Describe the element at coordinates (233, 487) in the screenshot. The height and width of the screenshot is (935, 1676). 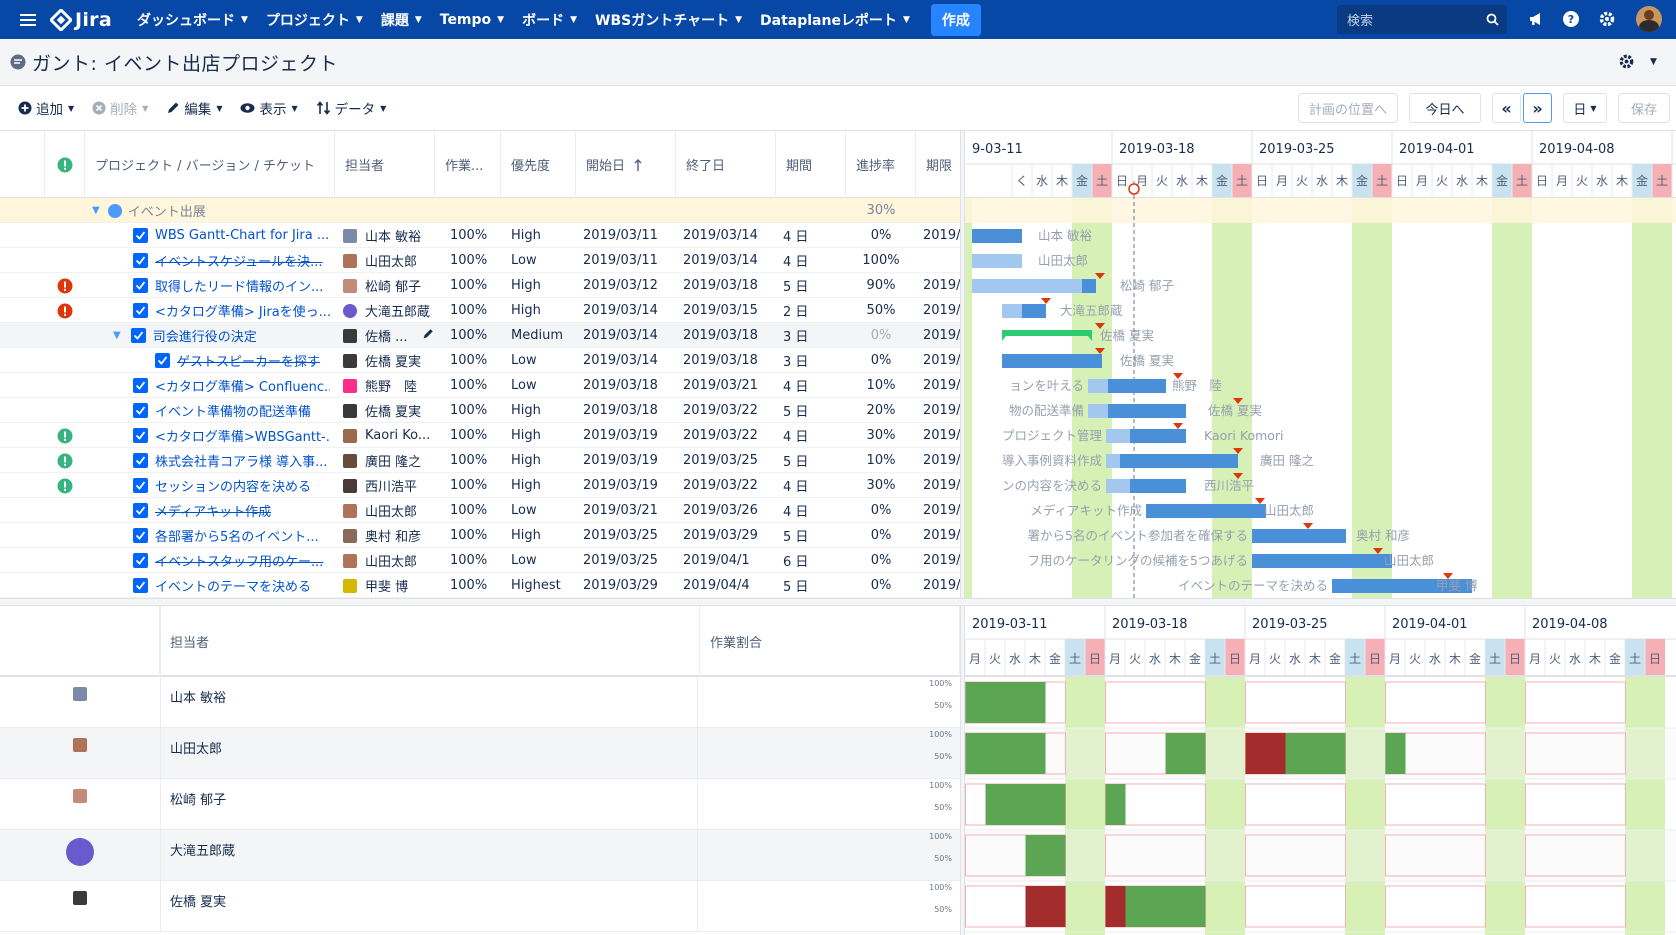
I see `task-link: セッションの内容を決める` at that location.